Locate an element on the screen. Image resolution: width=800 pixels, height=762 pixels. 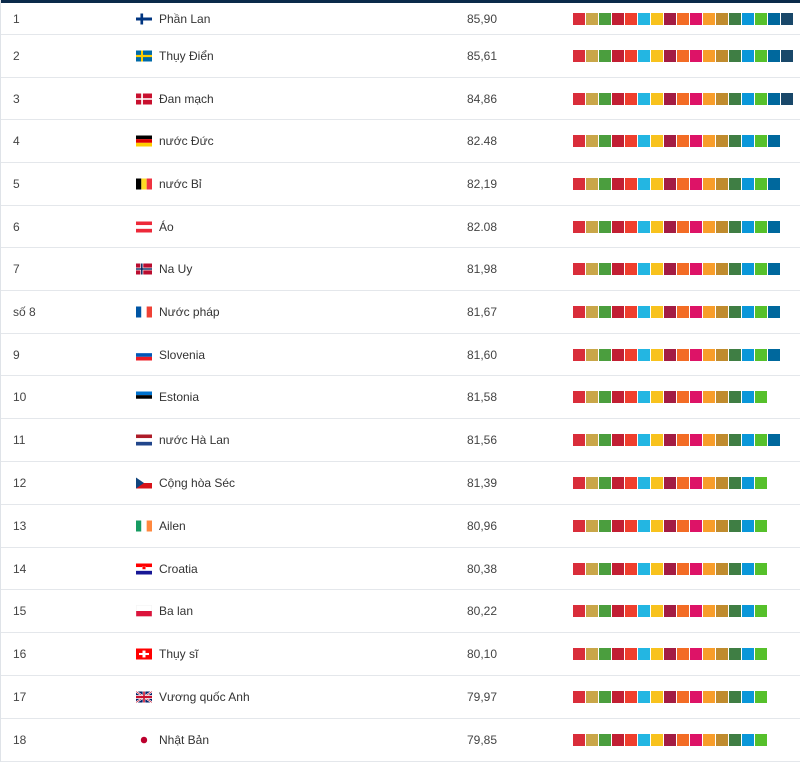
country-name: Thụy sĩ is located at coordinates (179, 654).